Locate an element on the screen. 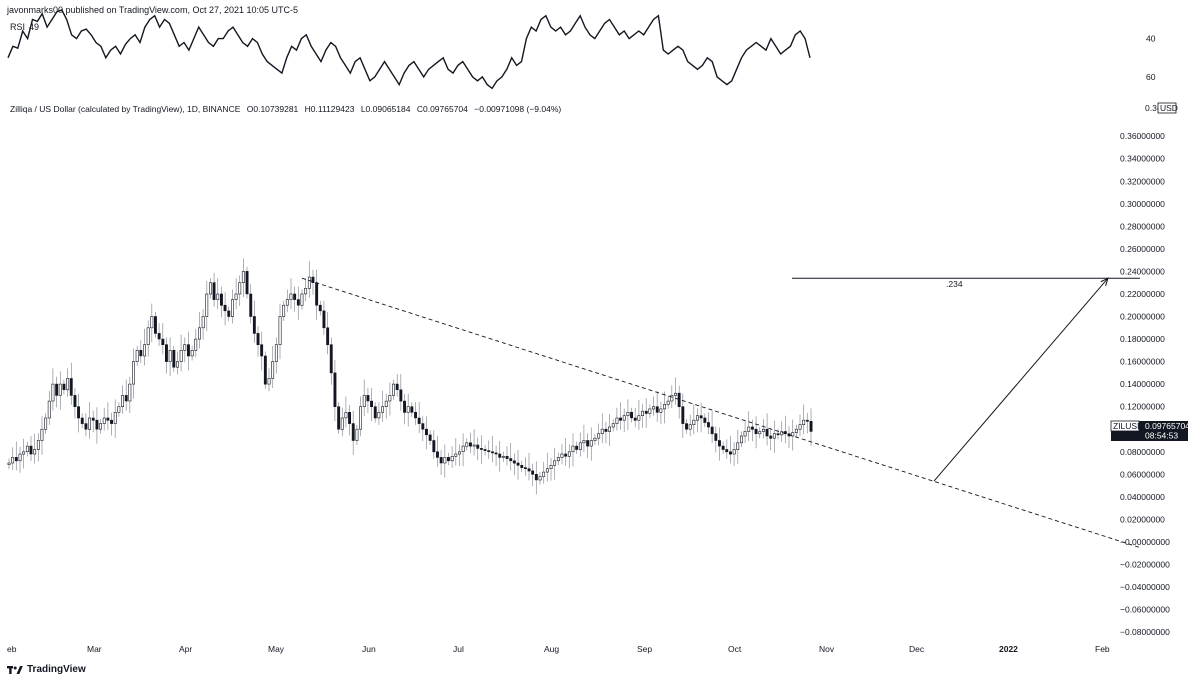 The height and width of the screenshot is (680, 1200). projection-arrowhead is located at coordinates (1104, 281).